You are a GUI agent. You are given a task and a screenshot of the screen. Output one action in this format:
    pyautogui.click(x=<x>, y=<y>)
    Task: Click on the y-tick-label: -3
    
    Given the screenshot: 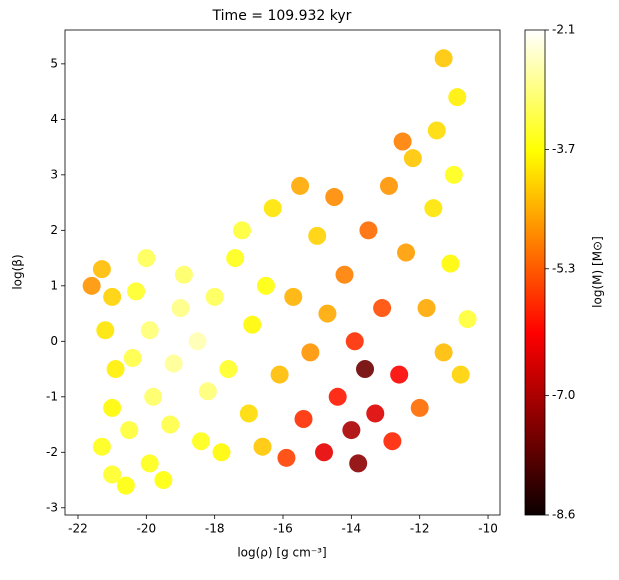 What is the action you would take?
    pyautogui.click(x=52, y=507)
    